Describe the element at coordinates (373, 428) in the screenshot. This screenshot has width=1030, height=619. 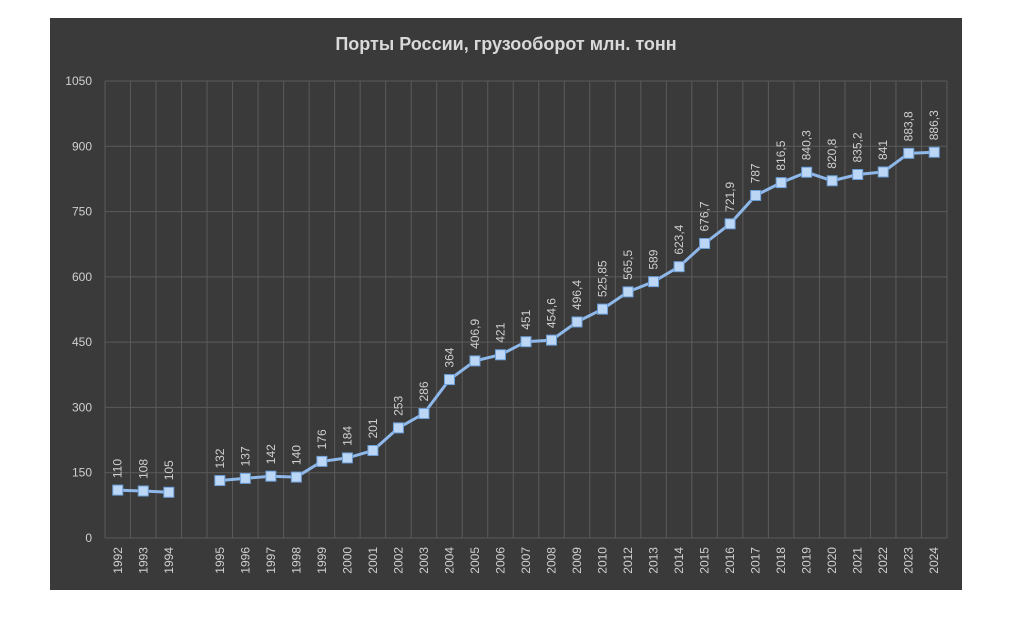
I see `data-label: 201` at that location.